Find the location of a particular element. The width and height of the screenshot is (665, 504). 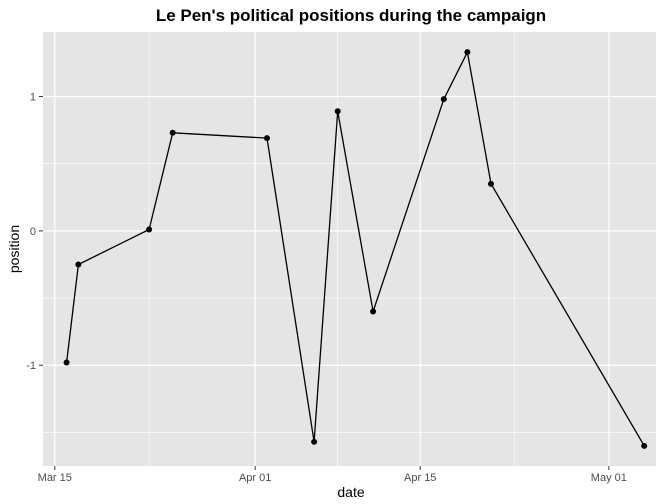

y-axis-title: position is located at coordinates (14, 249).